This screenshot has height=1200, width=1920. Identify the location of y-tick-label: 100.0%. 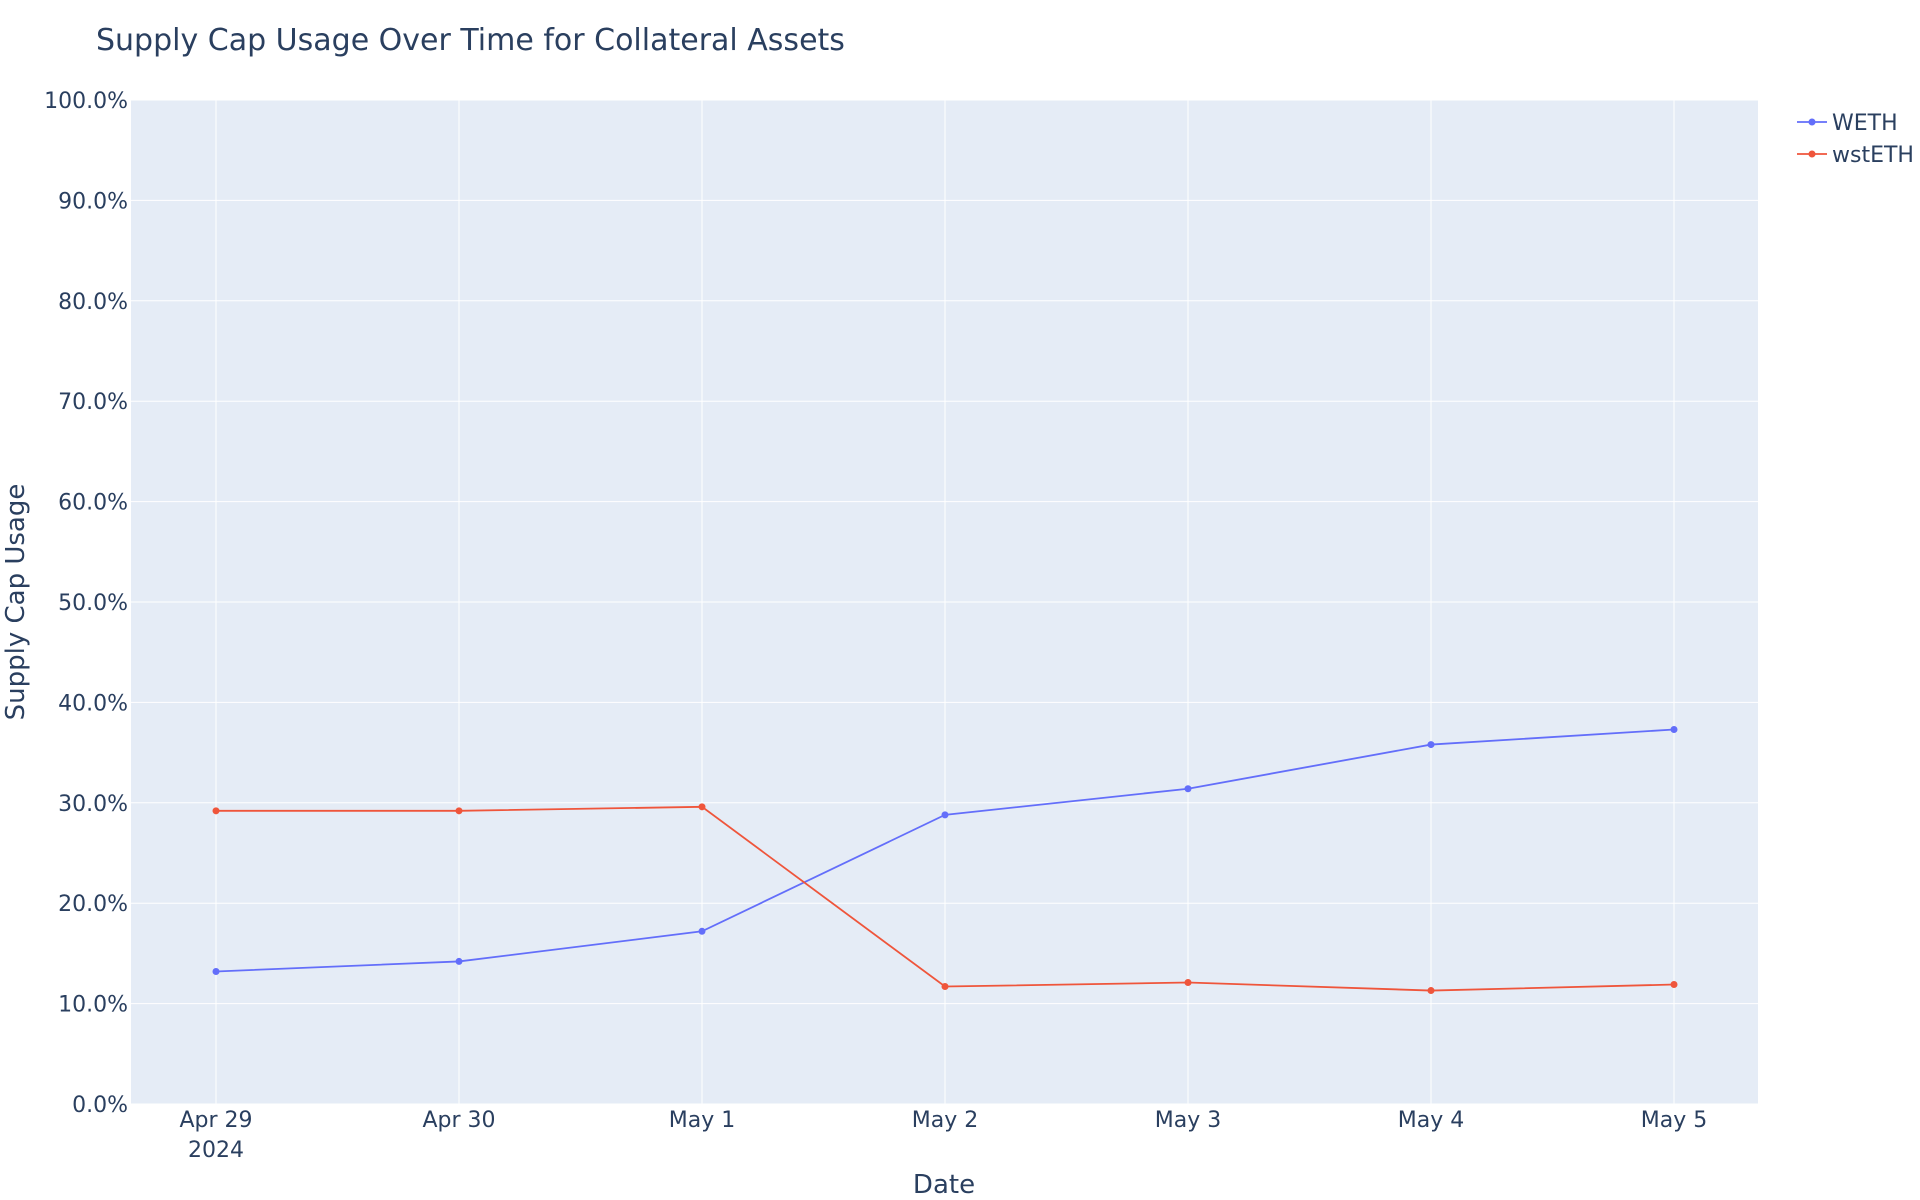
(86, 101).